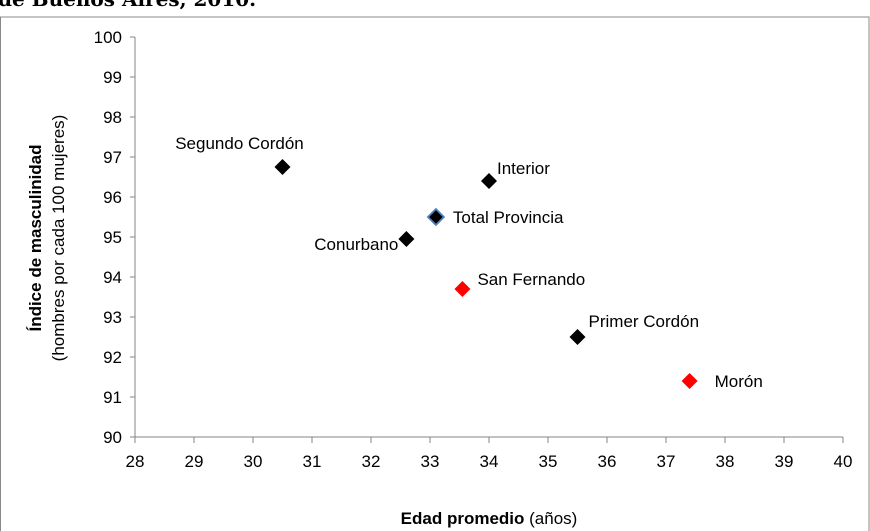  I want to click on chart-title: de Buenos Aires, 2010., so click(128, 5).